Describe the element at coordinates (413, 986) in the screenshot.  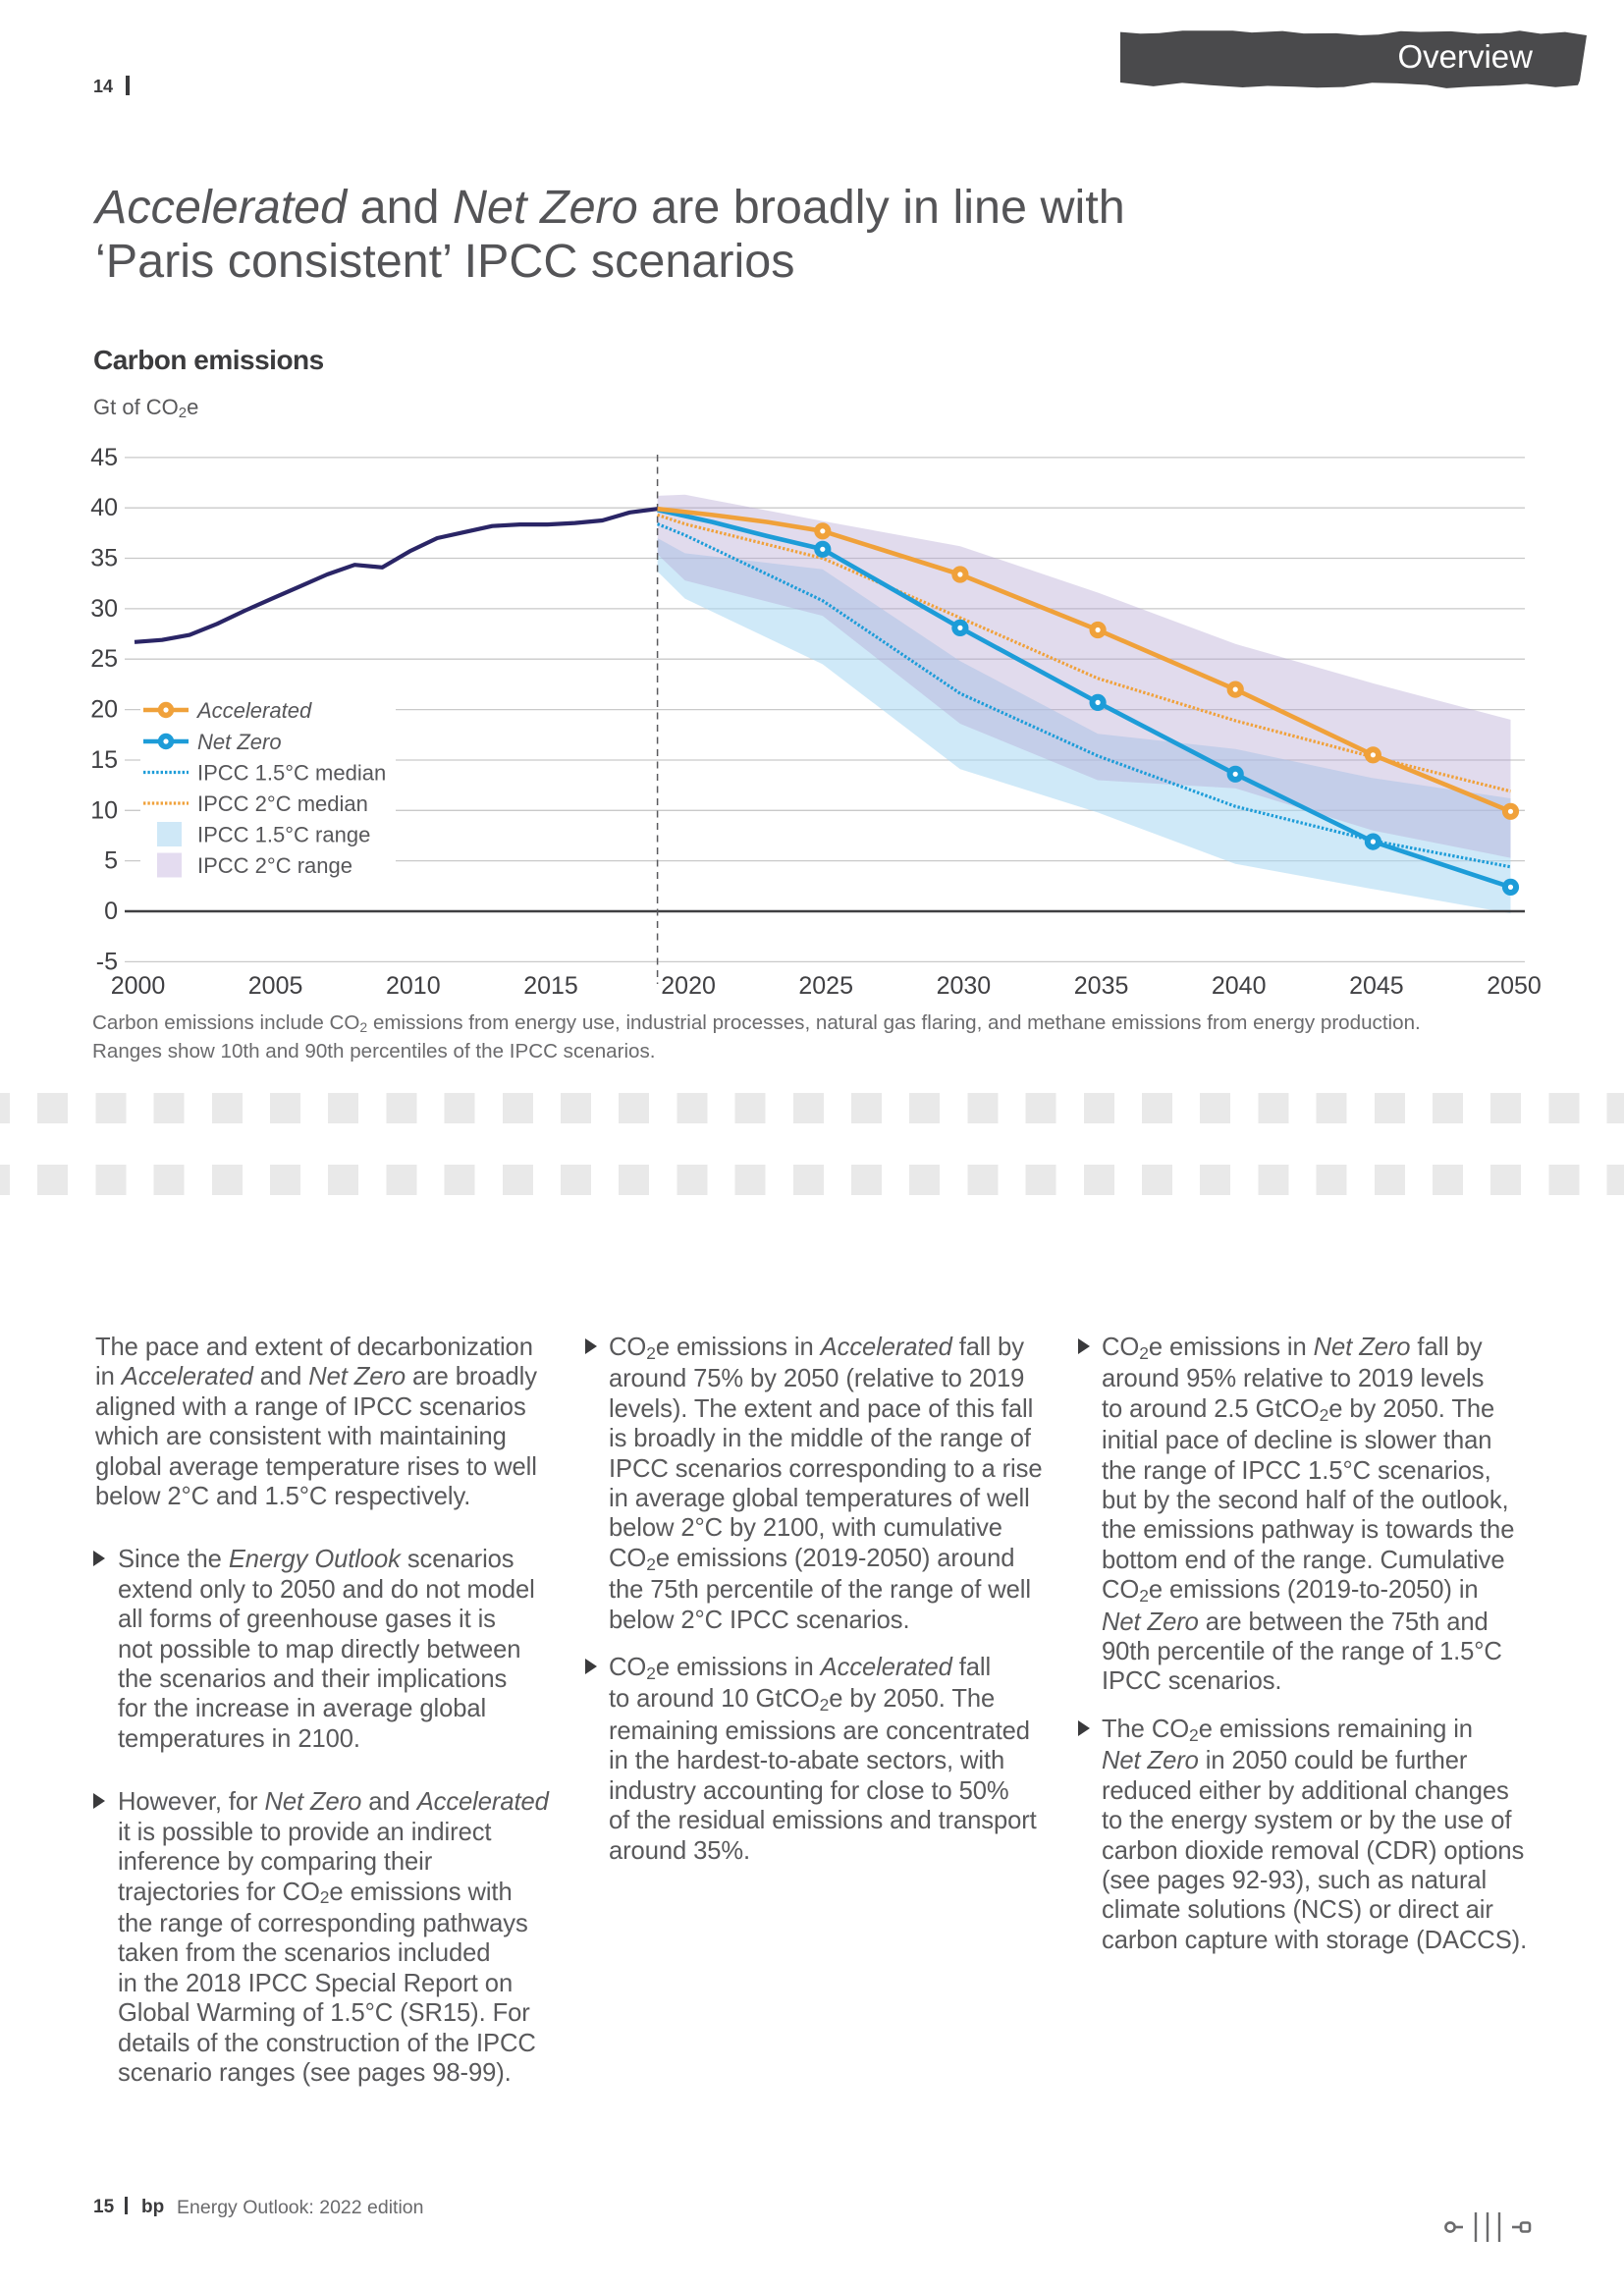
I see `svg-text: 2010` at that location.